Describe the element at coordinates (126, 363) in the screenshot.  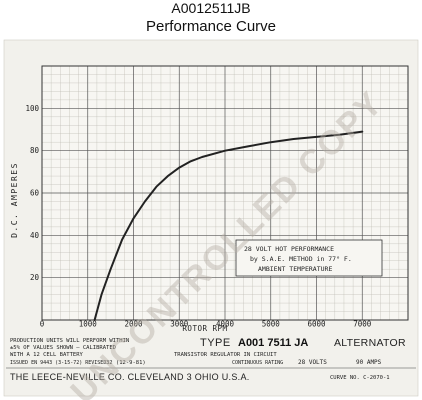
I see `footer-issued-value: 32 (12-9-81)` at that location.